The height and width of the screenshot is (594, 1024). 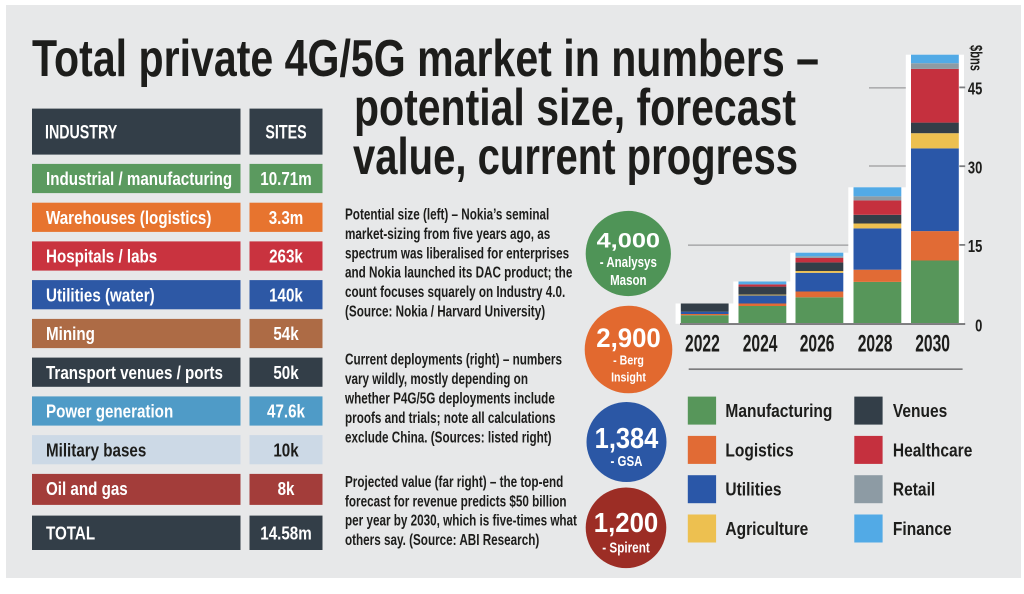 I want to click on svg-text:Current deployments (right) –: Current deployments (right) – numbers, so click(x=453, y=359).